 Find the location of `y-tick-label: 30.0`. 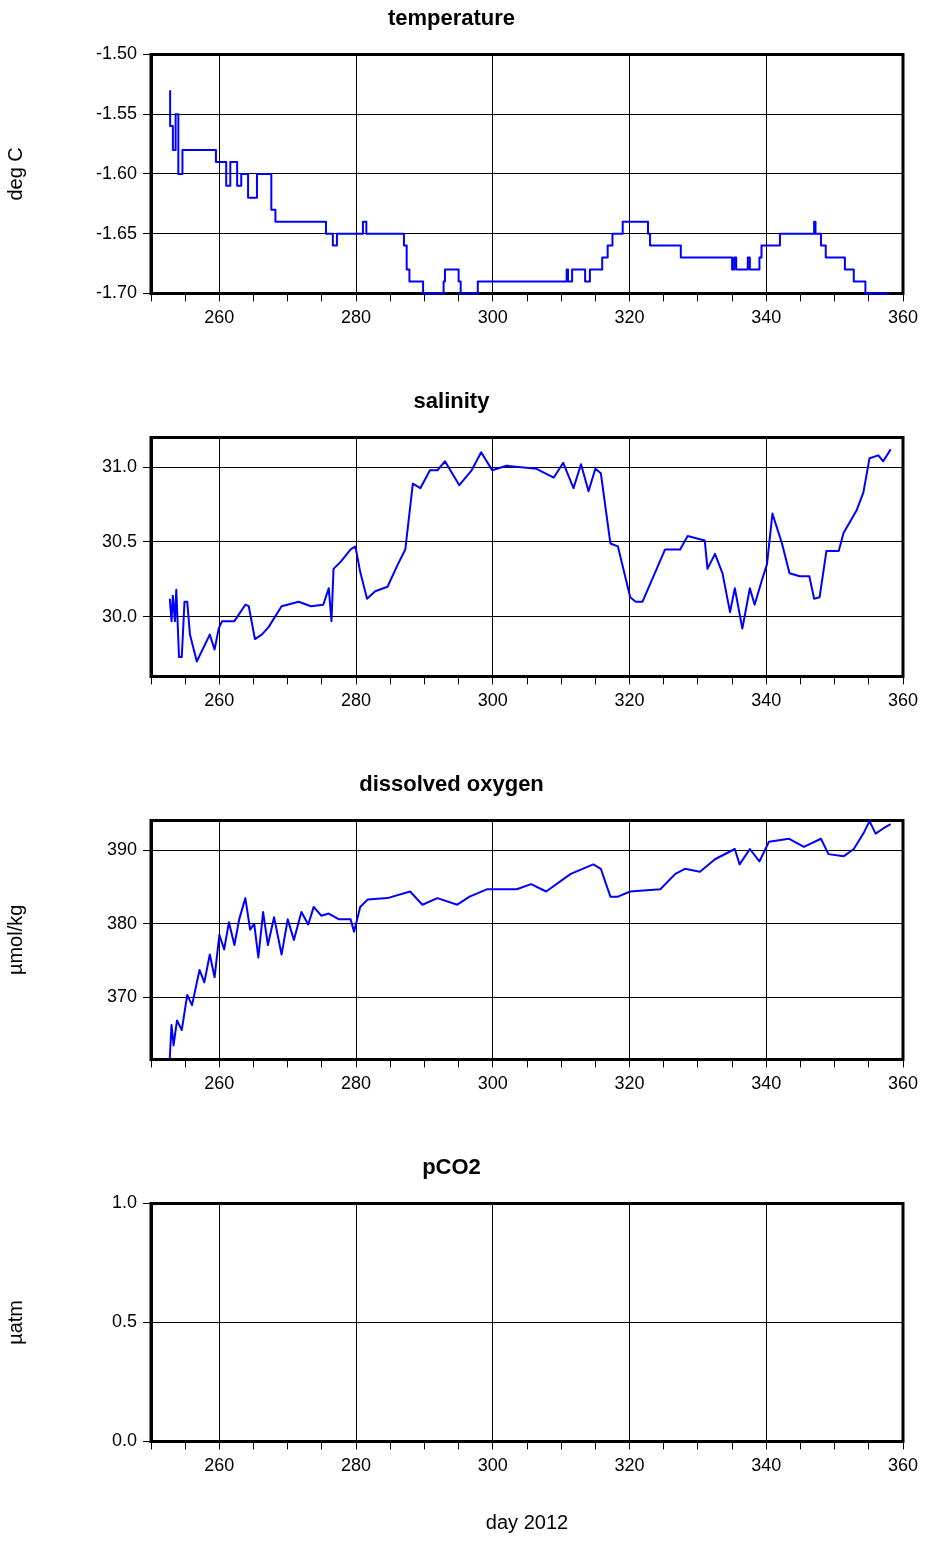

y-tick-label: 30.0 is located at coordinates (119, 615).